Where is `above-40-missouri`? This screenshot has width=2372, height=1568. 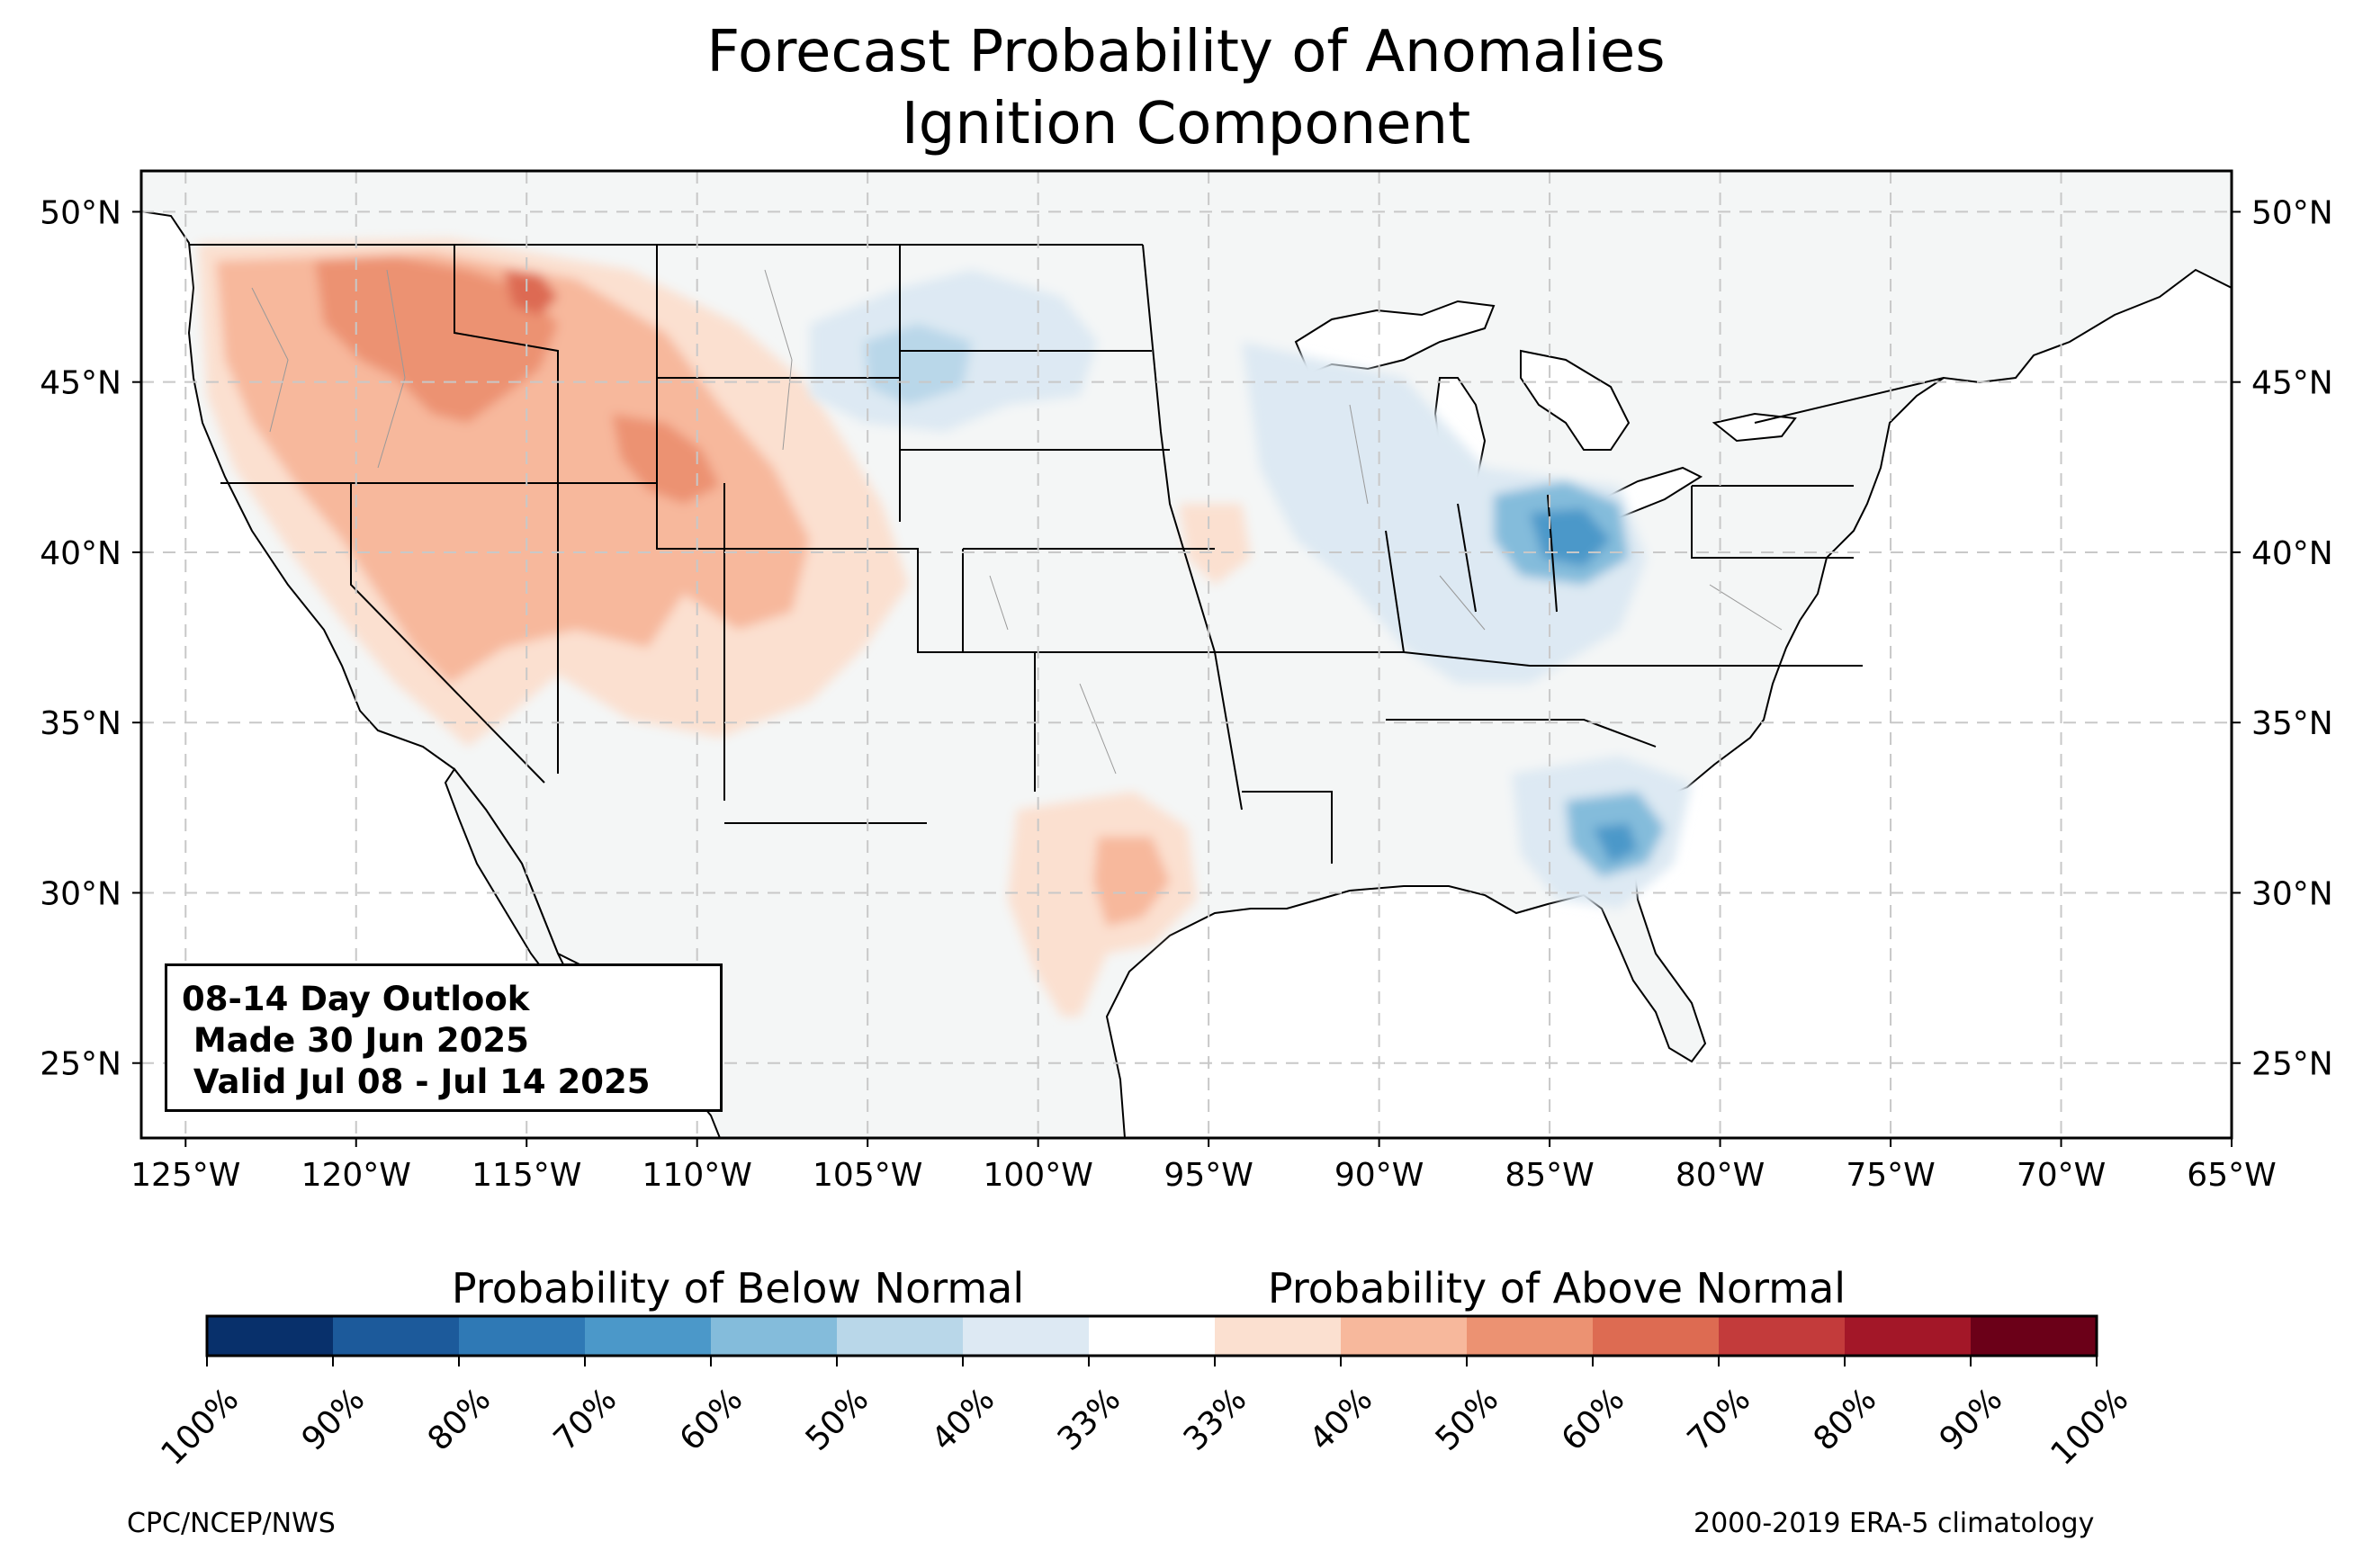 above-40-missouri is located at coordinates (1215, 544).